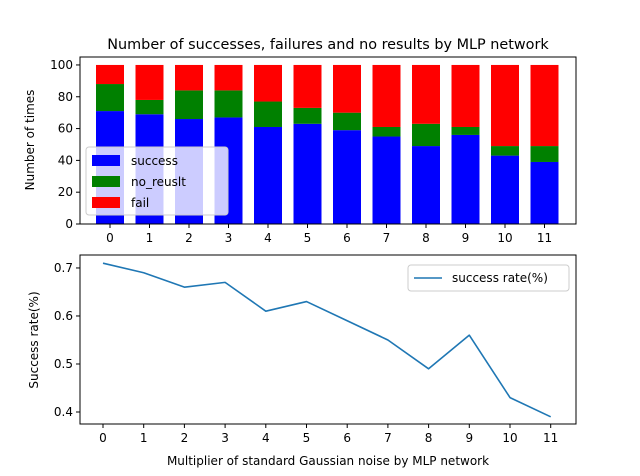 This screenshot has width=640, height=476. Describe the element at coordinates (63, 364) in the screenshot. I see `y-tick-label: 0.5` at that location.